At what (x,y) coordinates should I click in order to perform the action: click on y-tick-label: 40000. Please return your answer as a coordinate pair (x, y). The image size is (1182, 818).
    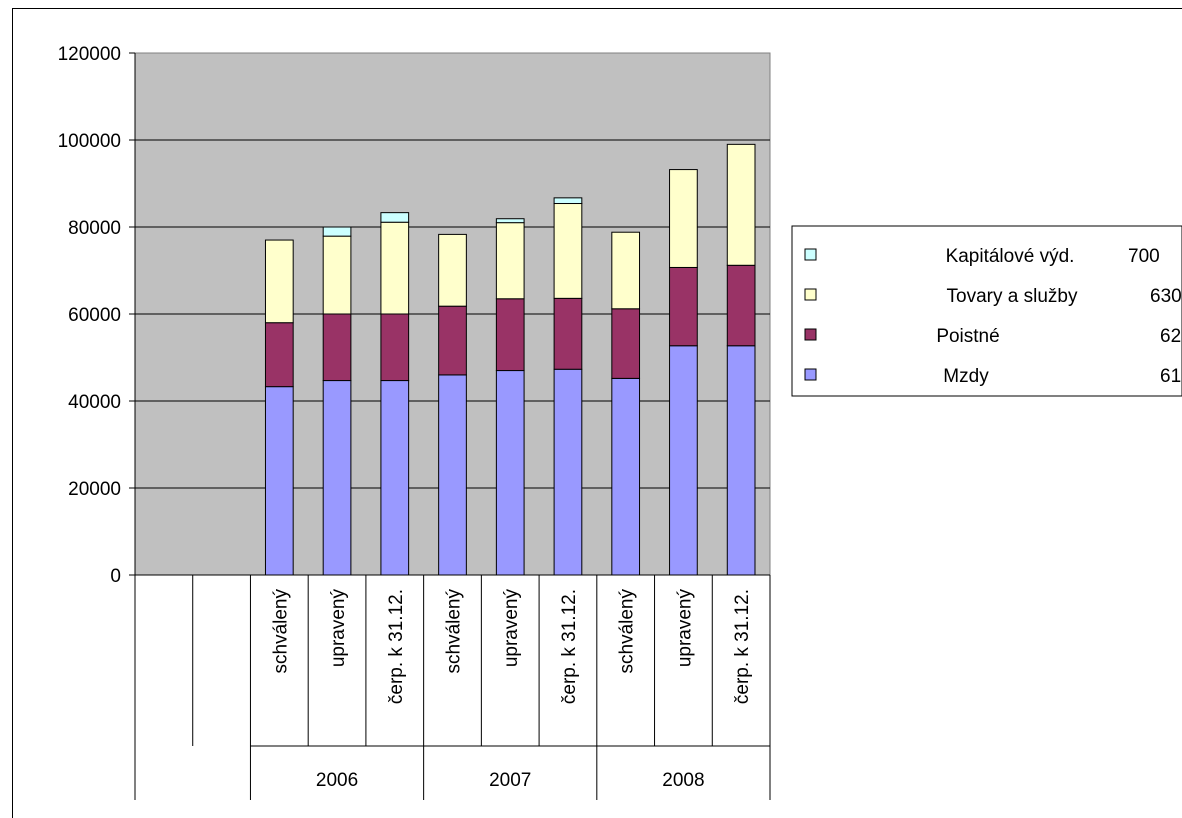
    Looking at the image, I should click on (94, 402).